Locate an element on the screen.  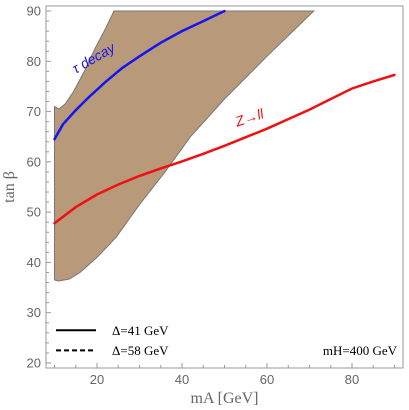
x-tick-label: 40 is located at coordinates (182, 379).